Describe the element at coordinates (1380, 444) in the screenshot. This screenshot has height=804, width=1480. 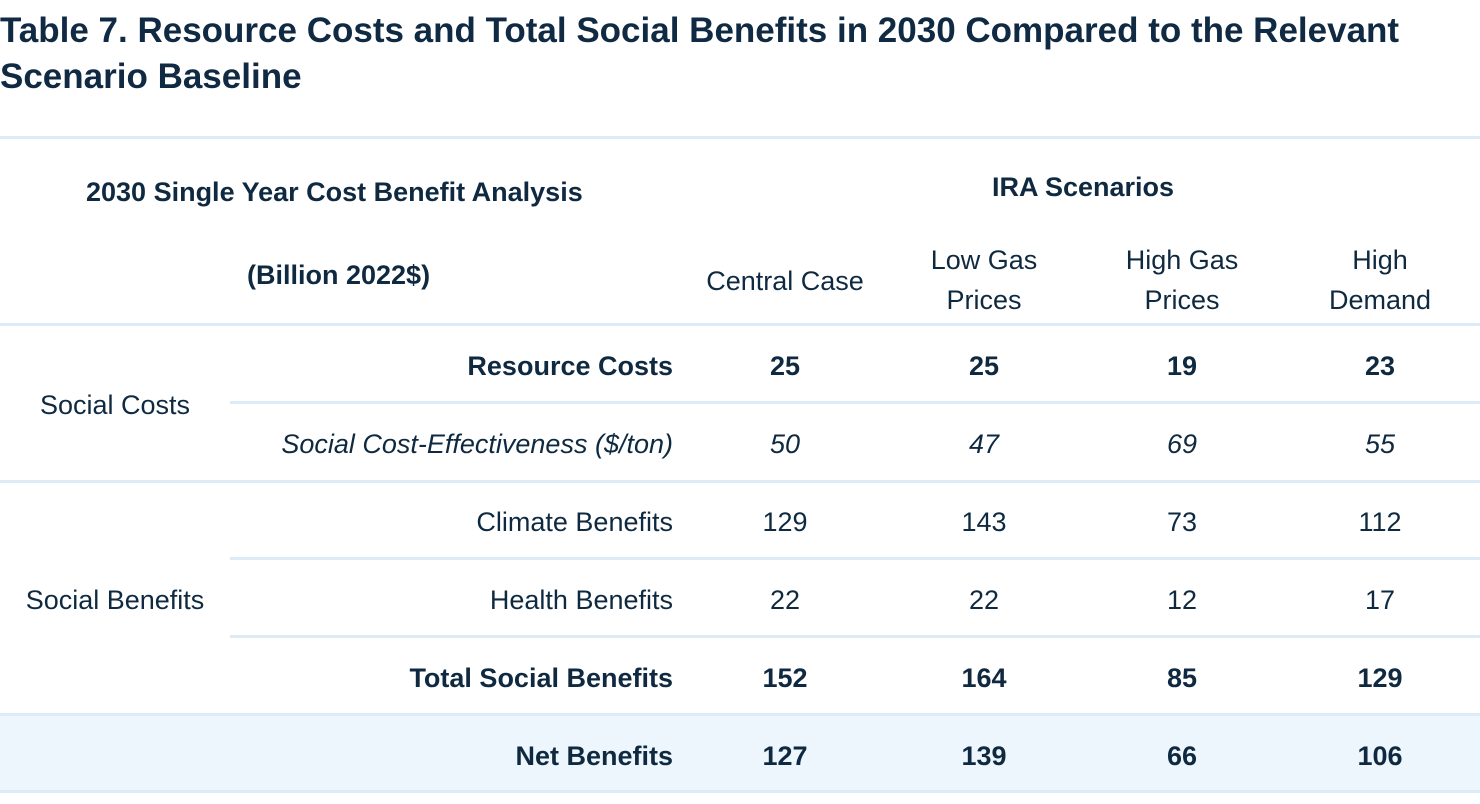
I see `table-cell: 55` at that location.